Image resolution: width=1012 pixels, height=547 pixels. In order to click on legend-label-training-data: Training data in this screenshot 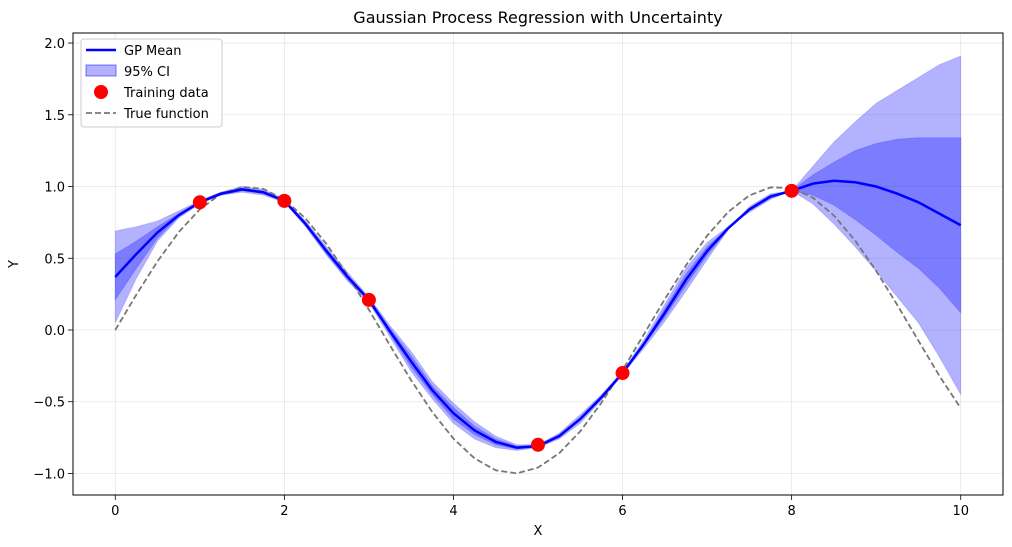, I will do `click(166, 93)`.